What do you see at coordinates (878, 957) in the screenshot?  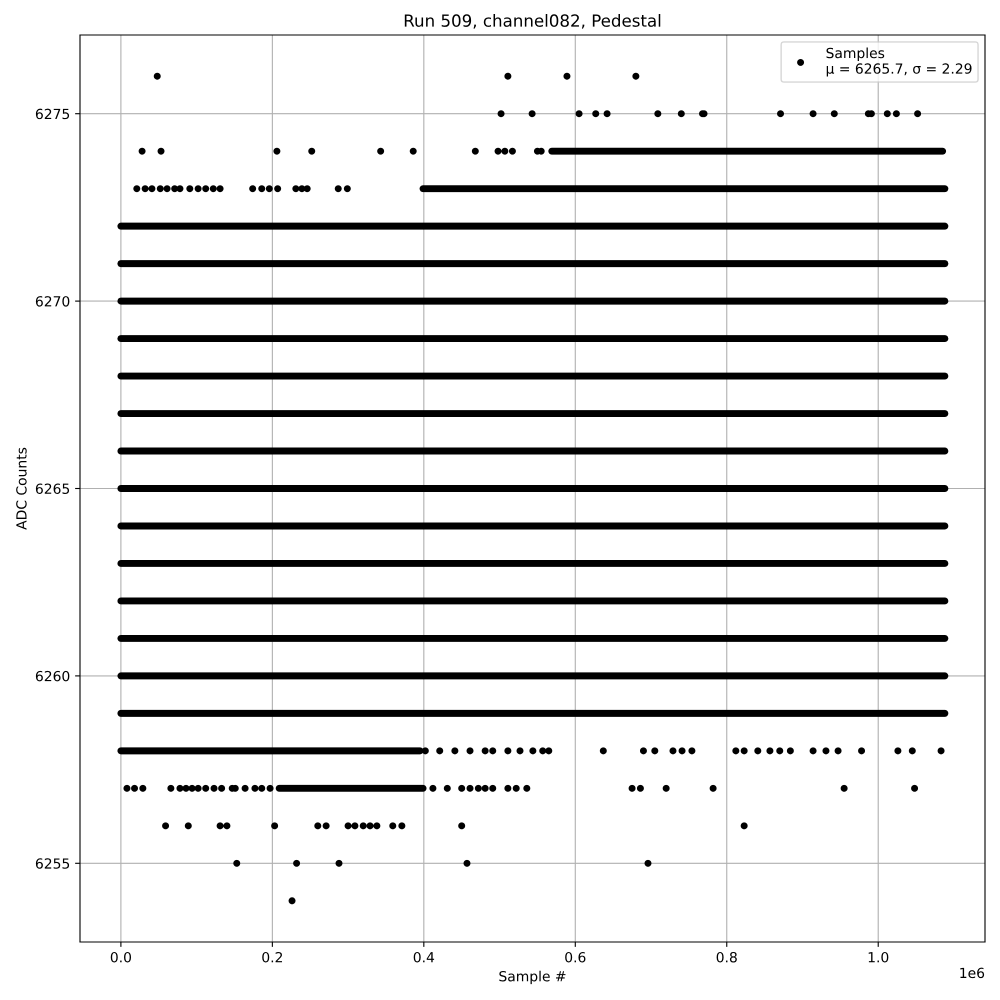 I see `x-tick-label: 1.0` at bounding box center [878, 957].